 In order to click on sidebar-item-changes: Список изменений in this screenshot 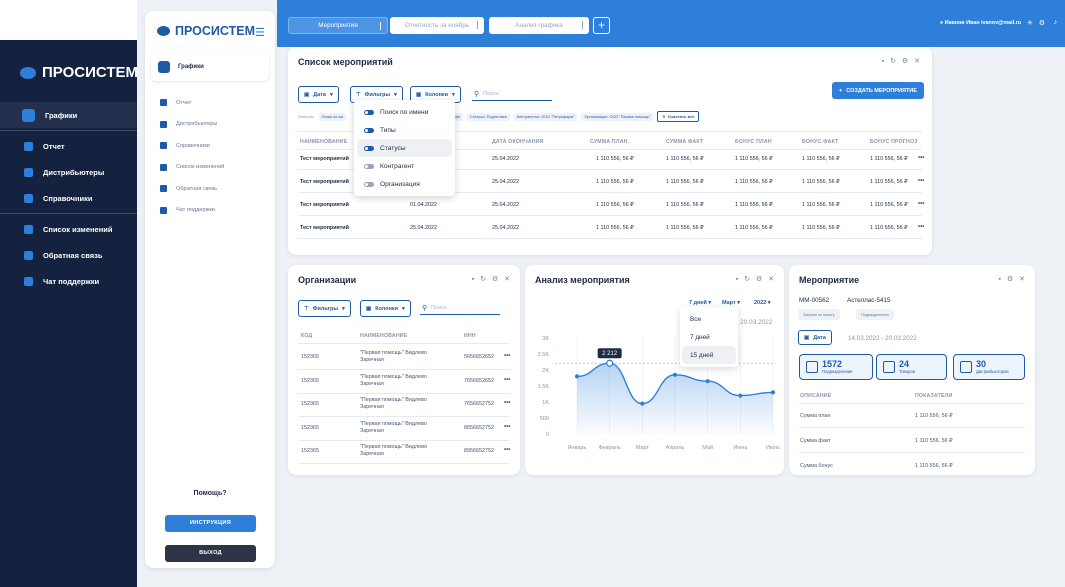, I will do `click(210, 168)`.